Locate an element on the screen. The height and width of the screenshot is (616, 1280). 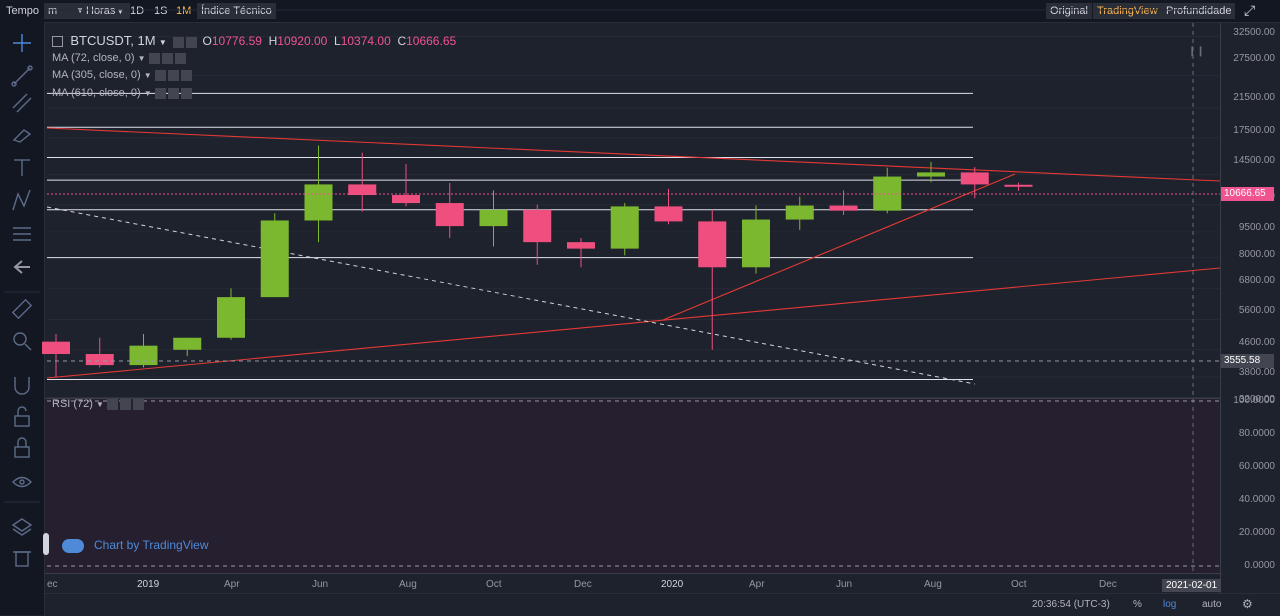
current-price-tag: 10666.65 is located at coordinates (1247, 194).